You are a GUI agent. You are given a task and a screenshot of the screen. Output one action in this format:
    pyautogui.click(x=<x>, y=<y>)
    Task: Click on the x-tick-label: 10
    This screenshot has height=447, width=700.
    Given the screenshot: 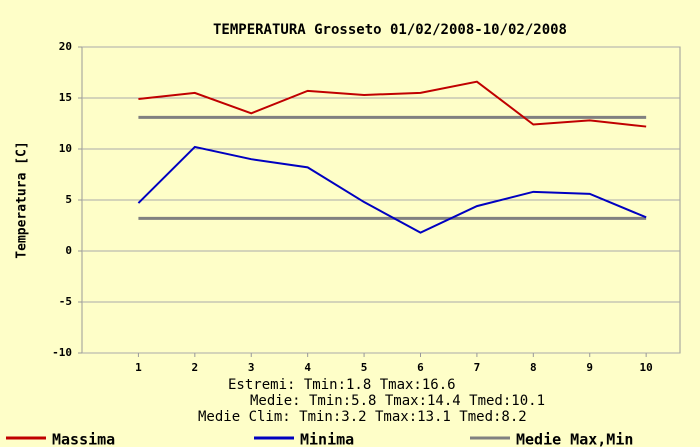 What is the action you would take?
    pyautogui.click(x=646, y=367)
    